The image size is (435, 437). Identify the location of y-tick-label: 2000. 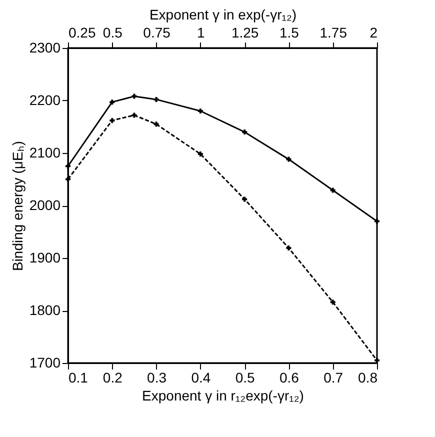
(45, 205).